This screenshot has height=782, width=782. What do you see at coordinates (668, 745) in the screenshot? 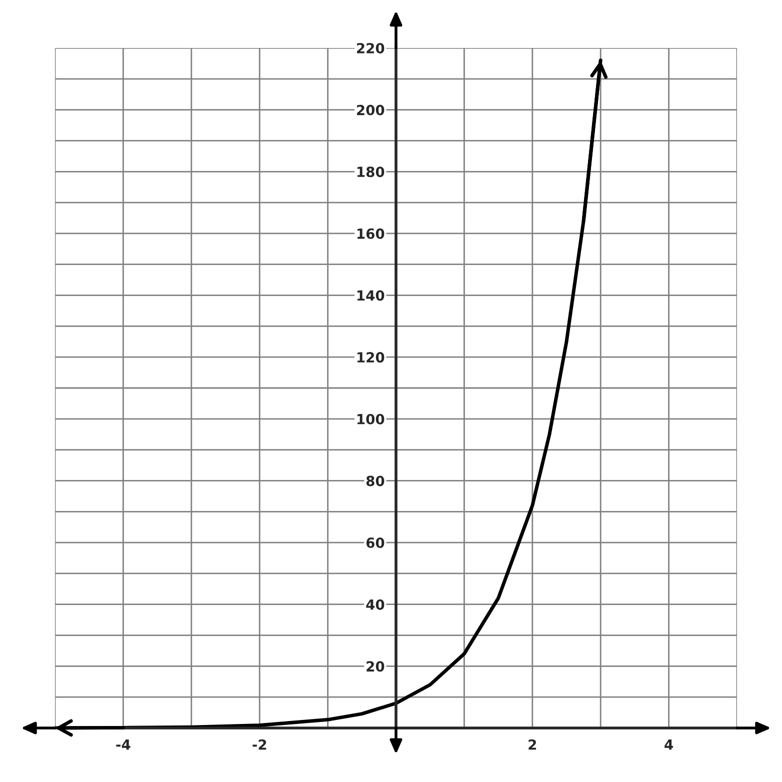
I see `x-tick-label: 4` at bounding box center [668, 745].